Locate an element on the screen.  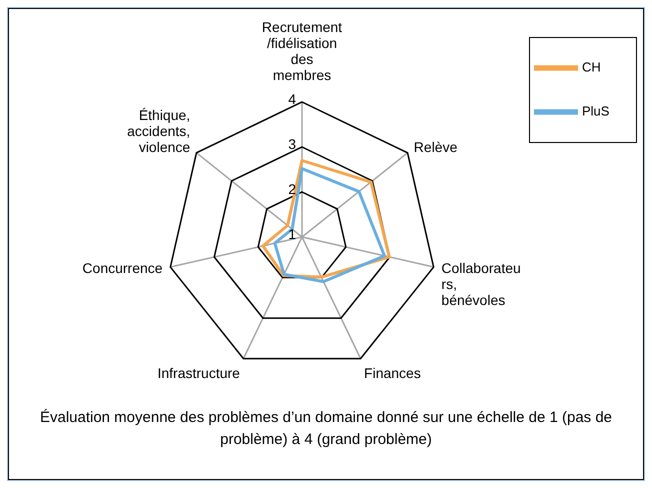
spoke-label: Éthique, accidents, violence is located at coordinates (158, 130).